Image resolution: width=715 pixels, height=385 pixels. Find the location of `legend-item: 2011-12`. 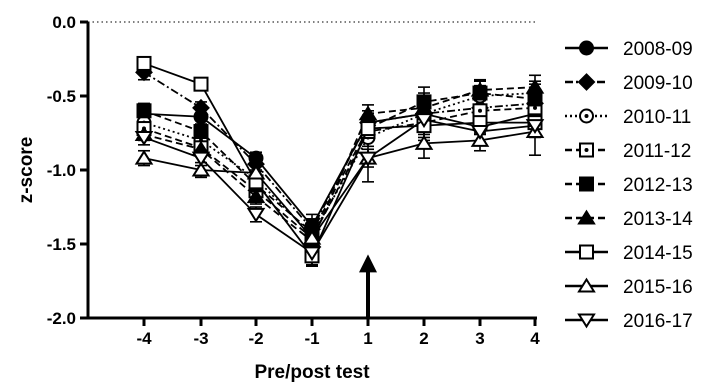

legend-item: 2011-12 is located at coordinates (628, 151).